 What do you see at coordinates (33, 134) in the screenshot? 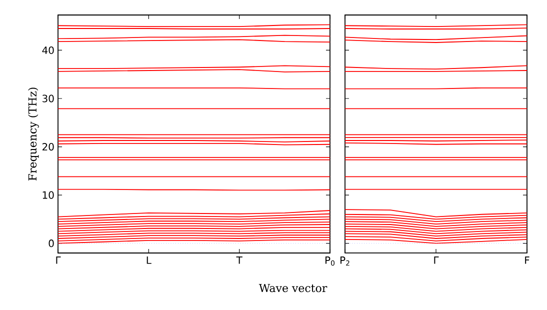
I see `y-axis-title: Frequency (THz)` at bounding box center [33, 134].